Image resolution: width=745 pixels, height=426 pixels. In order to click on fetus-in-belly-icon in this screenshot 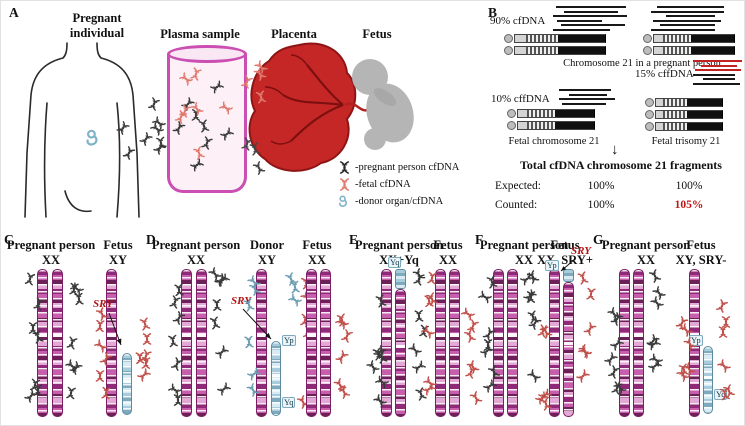, I will do `click(92, 137)`.